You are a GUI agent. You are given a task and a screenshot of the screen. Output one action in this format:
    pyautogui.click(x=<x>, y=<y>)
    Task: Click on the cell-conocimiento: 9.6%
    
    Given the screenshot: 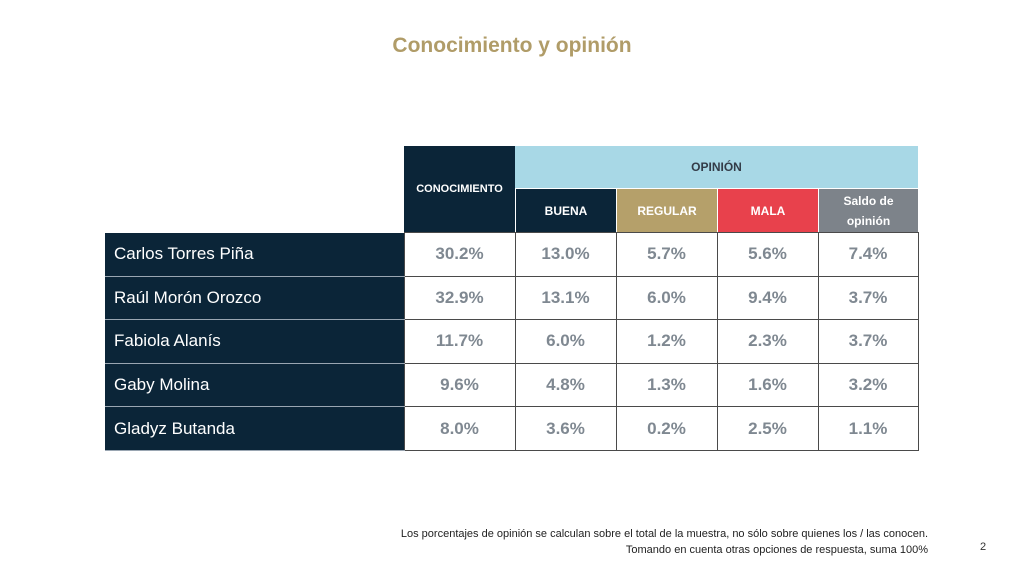 What is the action you would take?
    pyautogui.click(x=459, y=385)
    